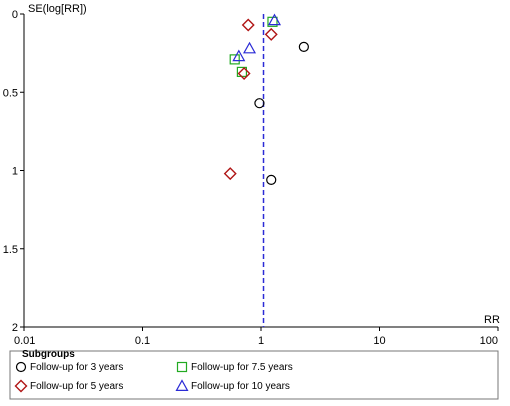 This screenshot has width=510, height=406. I want to click on x-ticks: 0.01 0.1 1 10 100, so click(256, 337).